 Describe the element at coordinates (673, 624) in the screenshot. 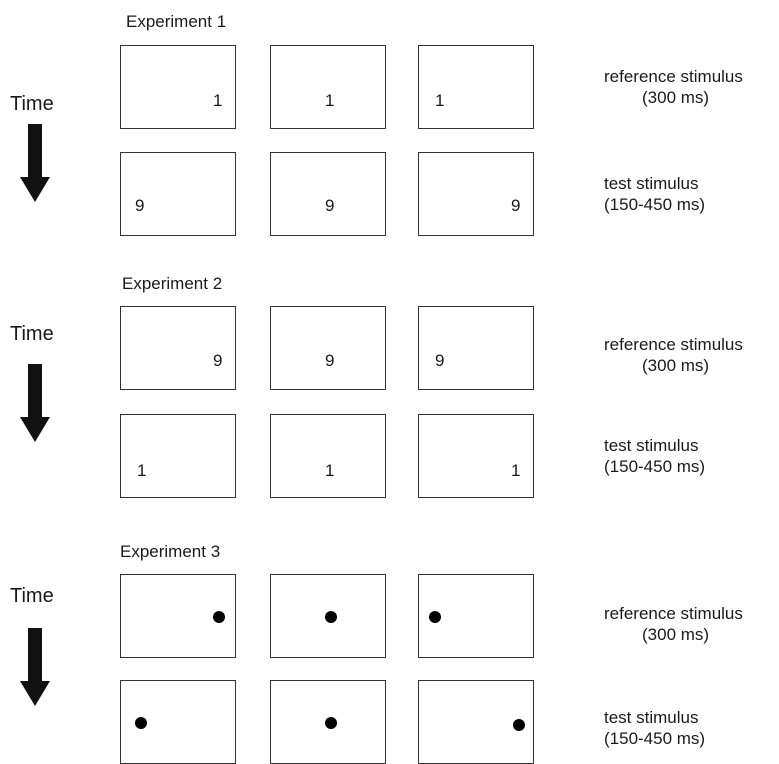

I see `exp3-reference-label: reference stimulus (300 ms)` at that location.